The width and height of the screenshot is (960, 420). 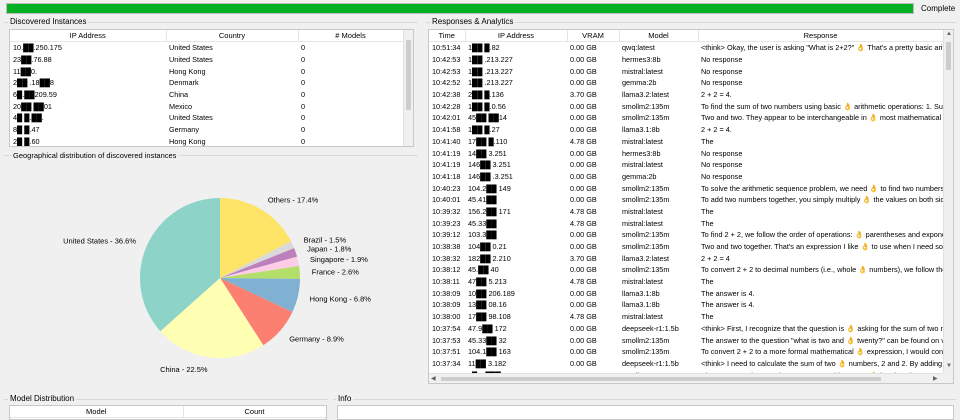 I want to click on progress-fill, so click(x=460, y=8).